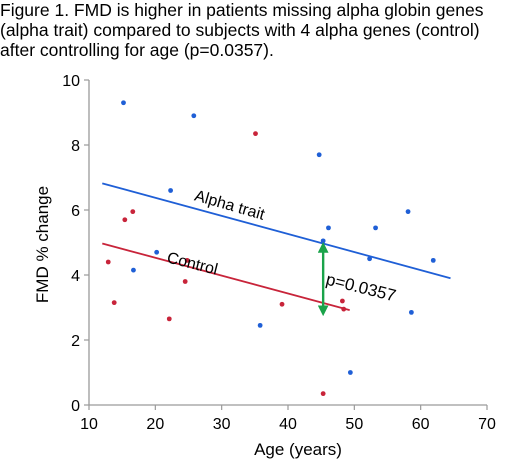  Describe the element at coordinates (222, 424) in the screenshot. I see `x-tick-label: 30` at that location.